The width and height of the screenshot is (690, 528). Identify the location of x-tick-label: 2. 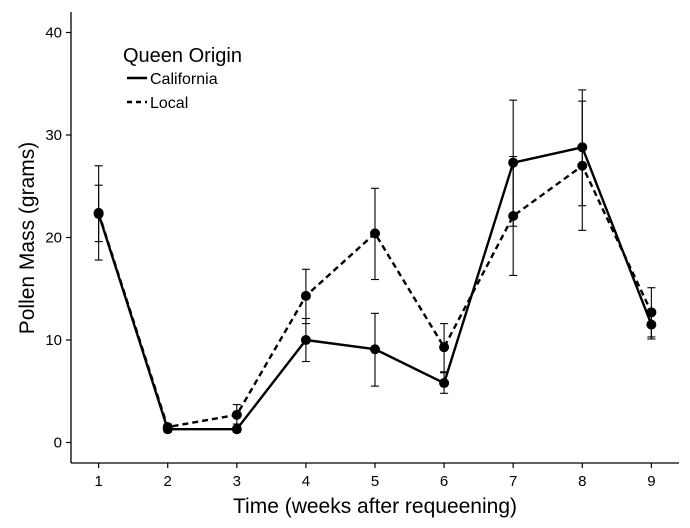
(168, 481).